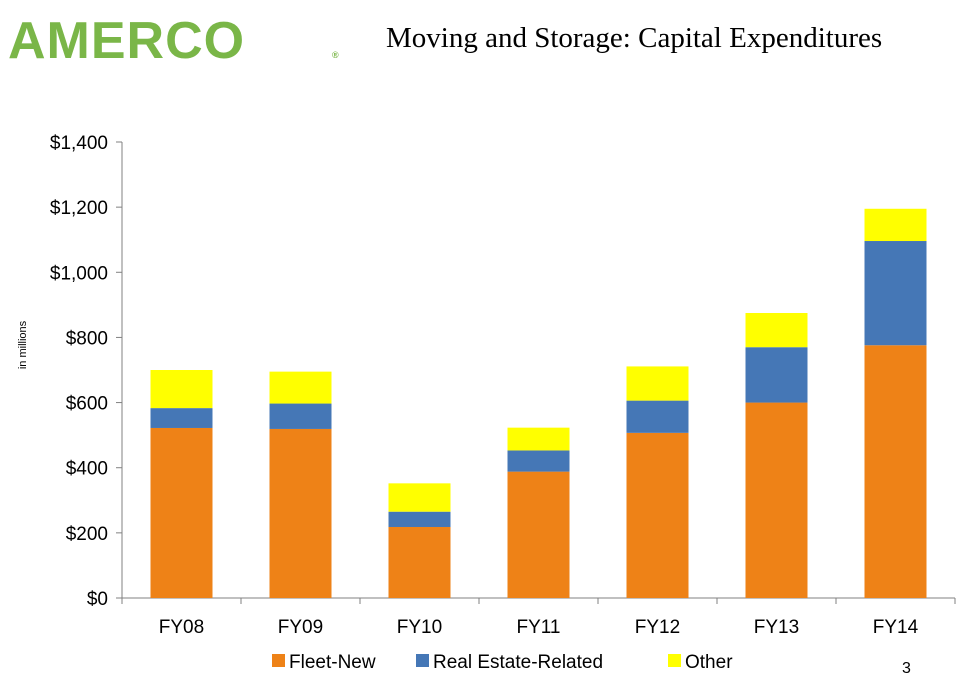 The image size is (956, 683). Describe the element at coordinates (419, 497) in the screenshot. I see `bar-other-fy10` at that location.